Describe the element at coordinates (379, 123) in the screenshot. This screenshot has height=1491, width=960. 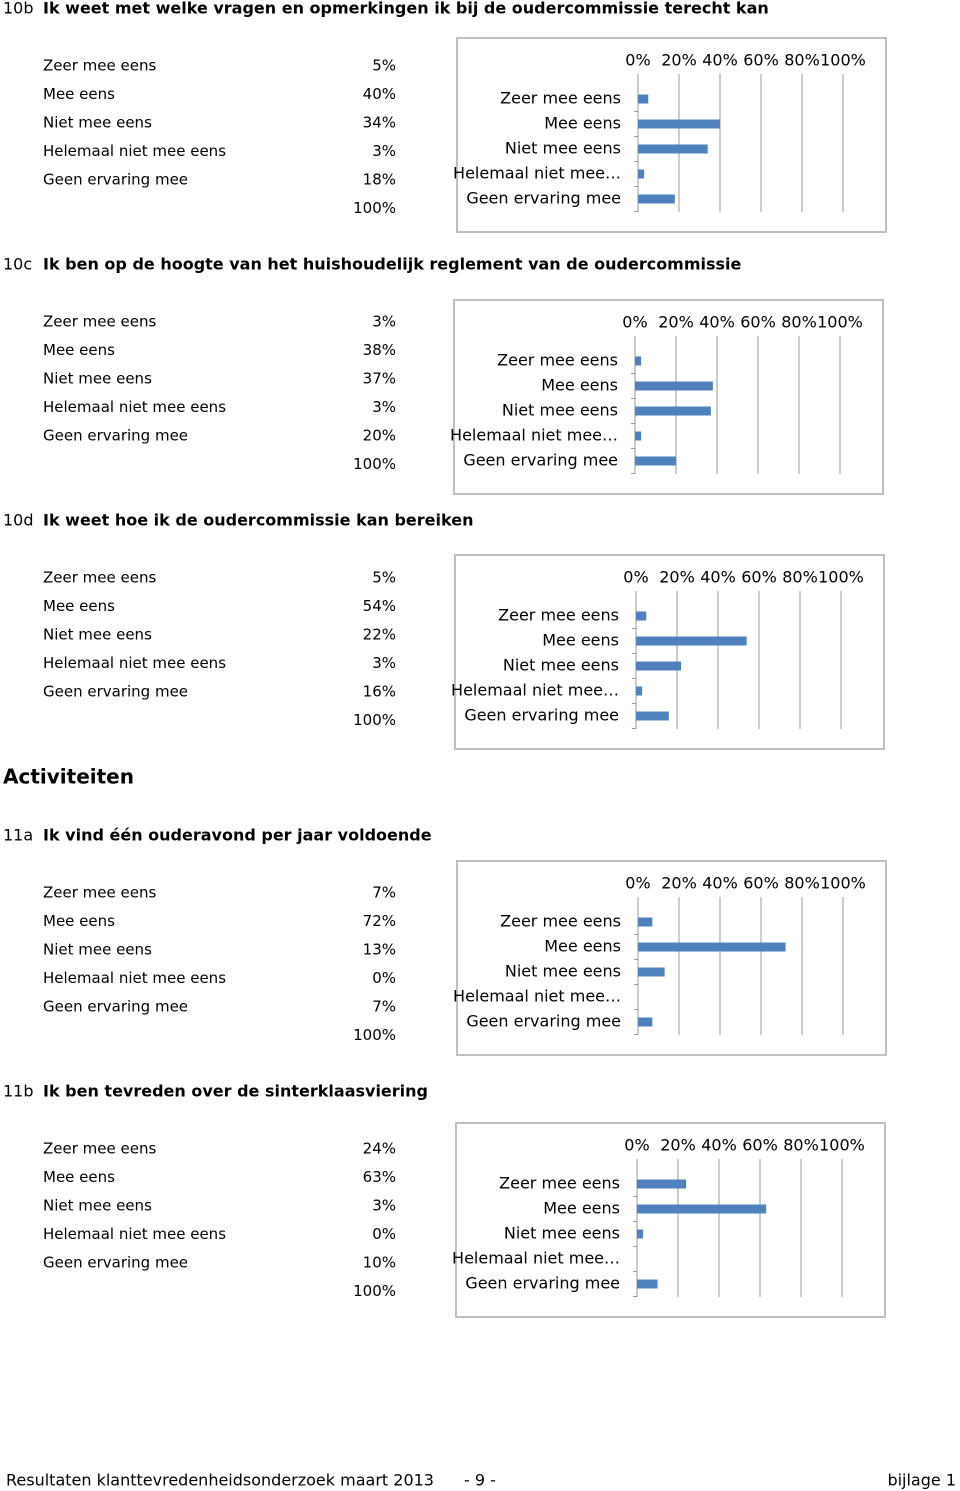
I see `table-value: 34%` at that location.